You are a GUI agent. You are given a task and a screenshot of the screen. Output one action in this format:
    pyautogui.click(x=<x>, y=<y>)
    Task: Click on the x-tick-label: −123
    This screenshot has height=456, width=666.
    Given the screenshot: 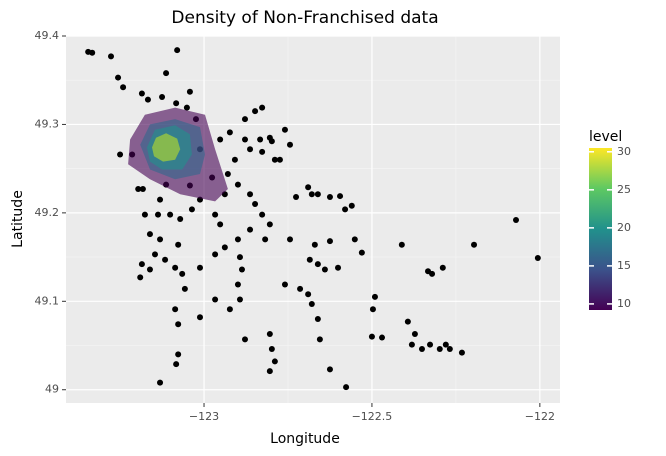 What is the action you would take?
    pyautogui.click(x=204, y=416)
    